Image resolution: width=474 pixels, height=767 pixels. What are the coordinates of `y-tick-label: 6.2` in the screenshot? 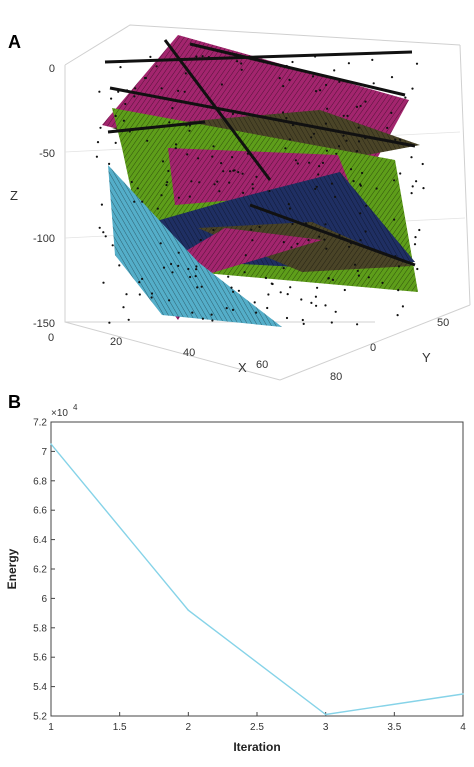 It's located at (40, 570).